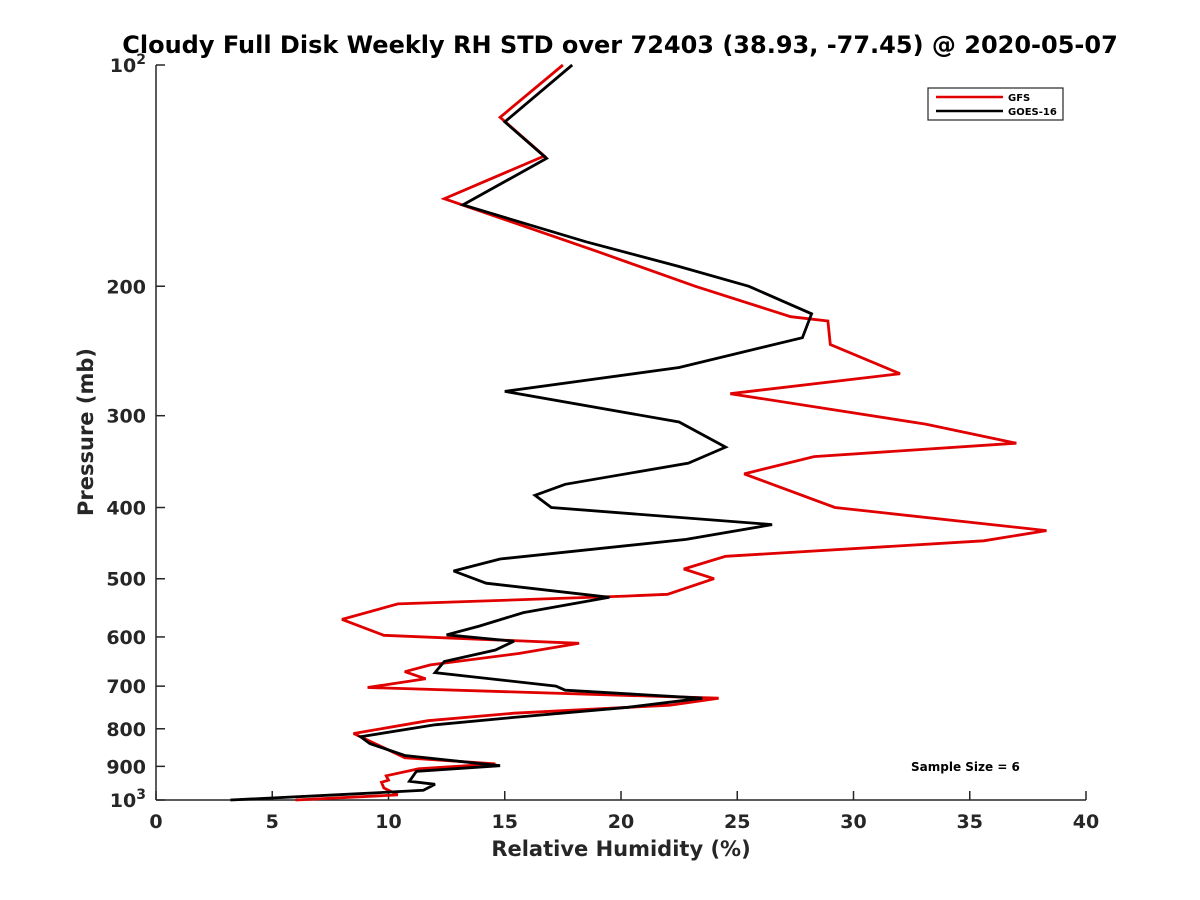 This screenshot has width=1200, height=900. I want to click on y-tick-label-base: 300, so click(126, 417).